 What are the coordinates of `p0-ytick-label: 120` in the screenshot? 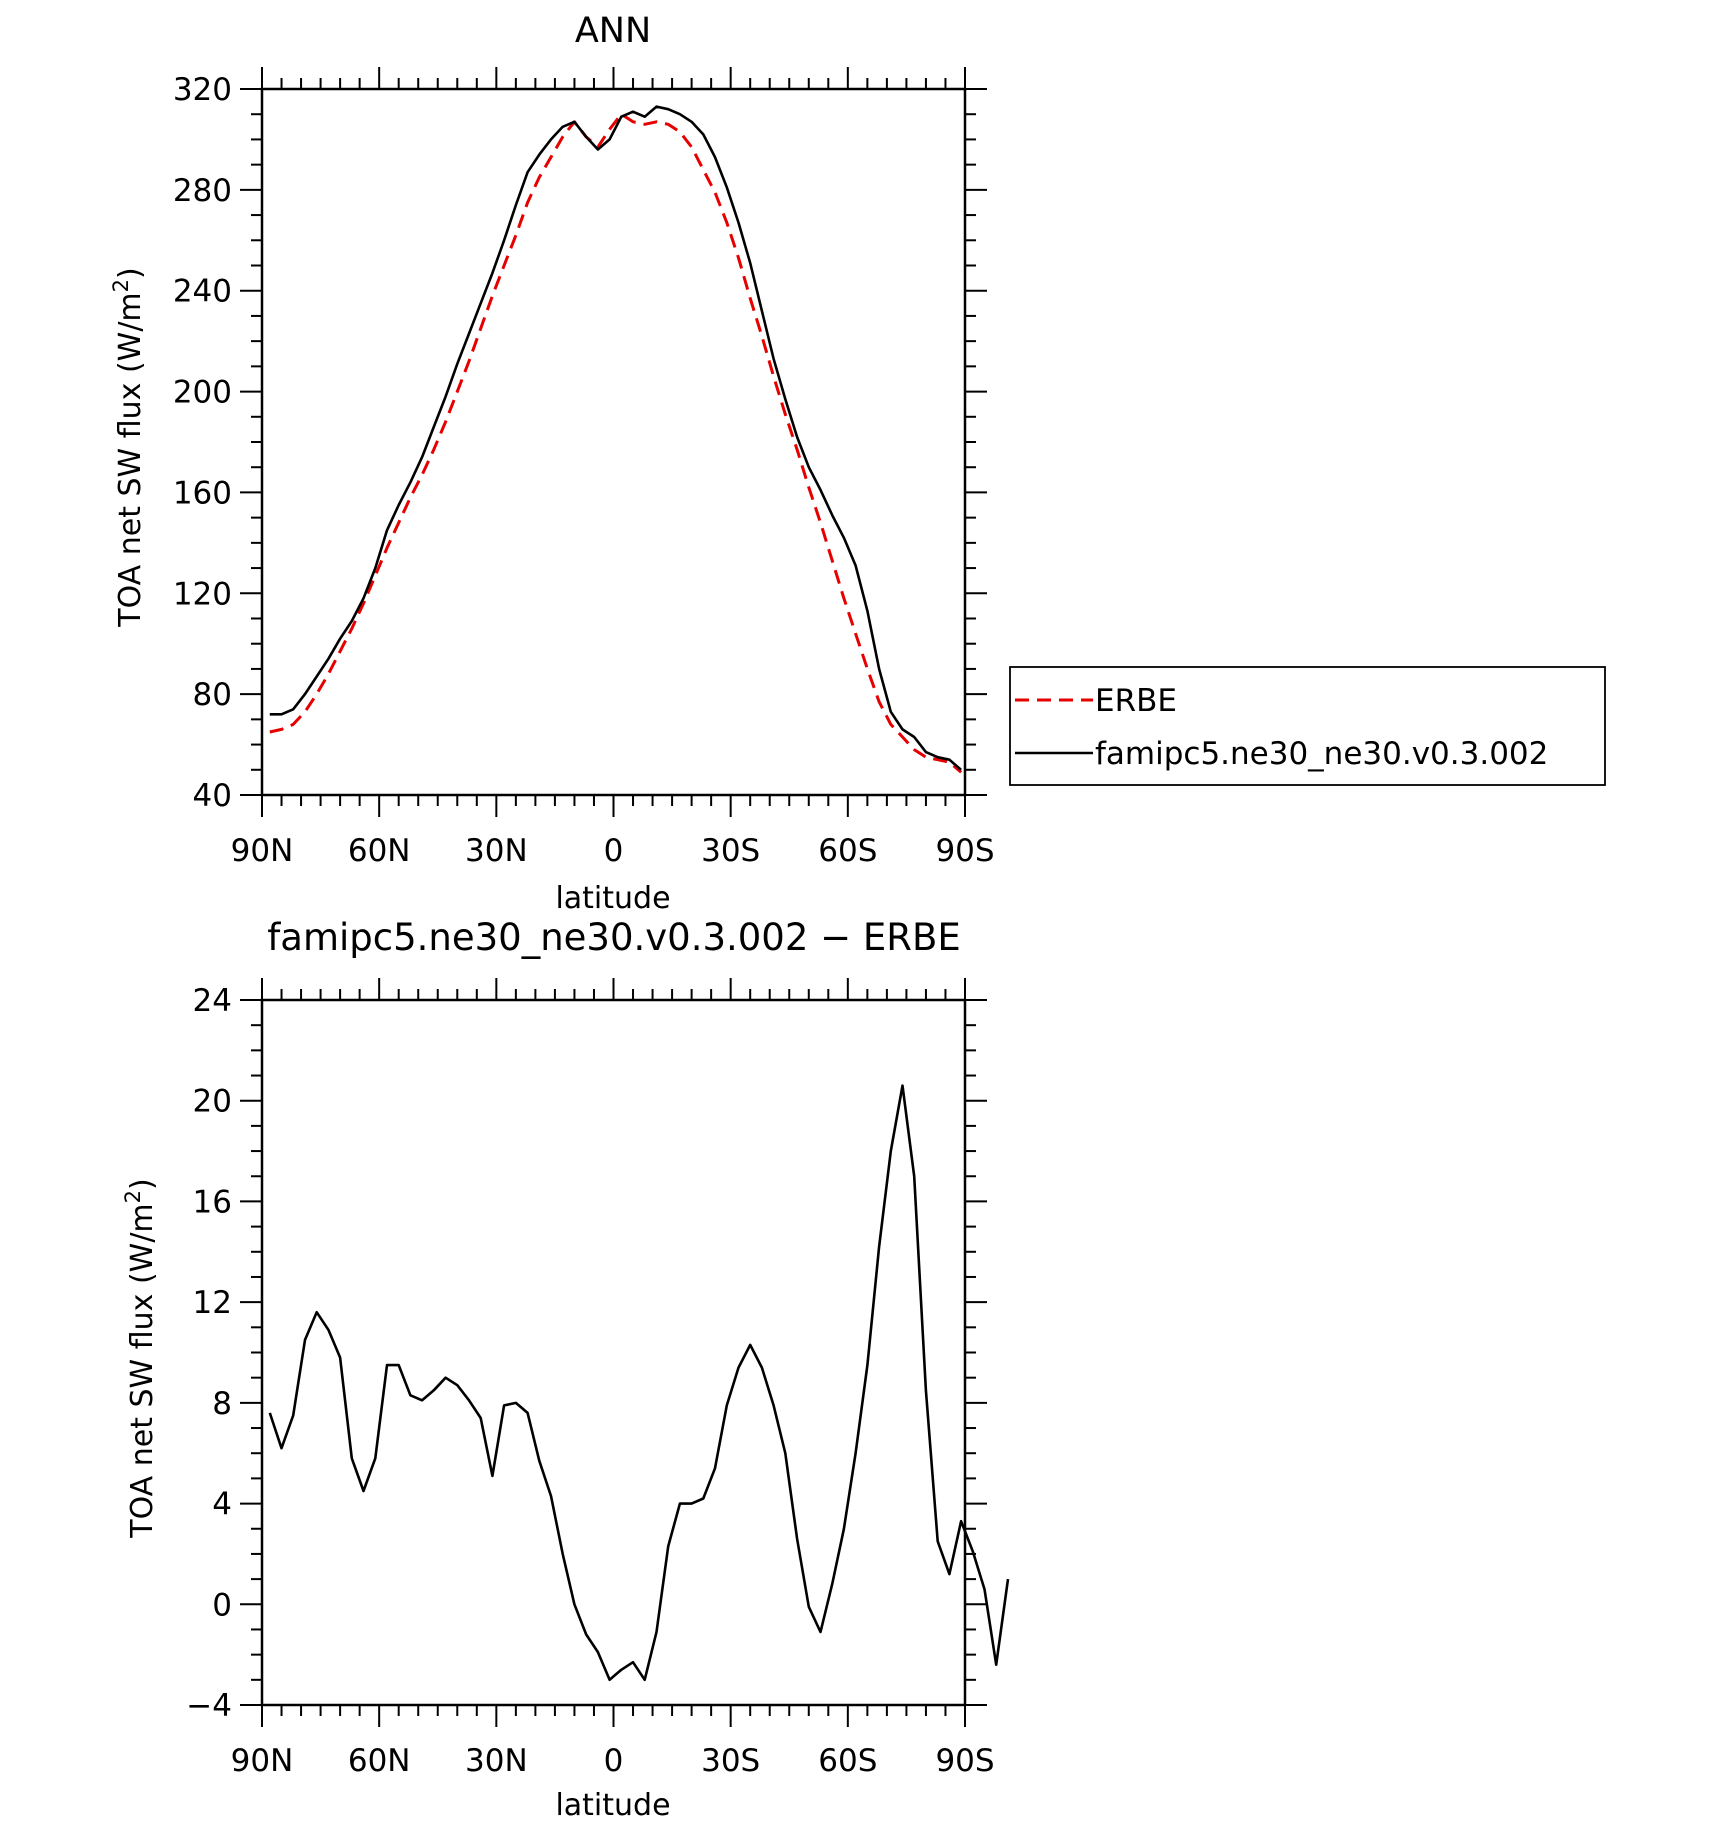 It's located at (202, 594).